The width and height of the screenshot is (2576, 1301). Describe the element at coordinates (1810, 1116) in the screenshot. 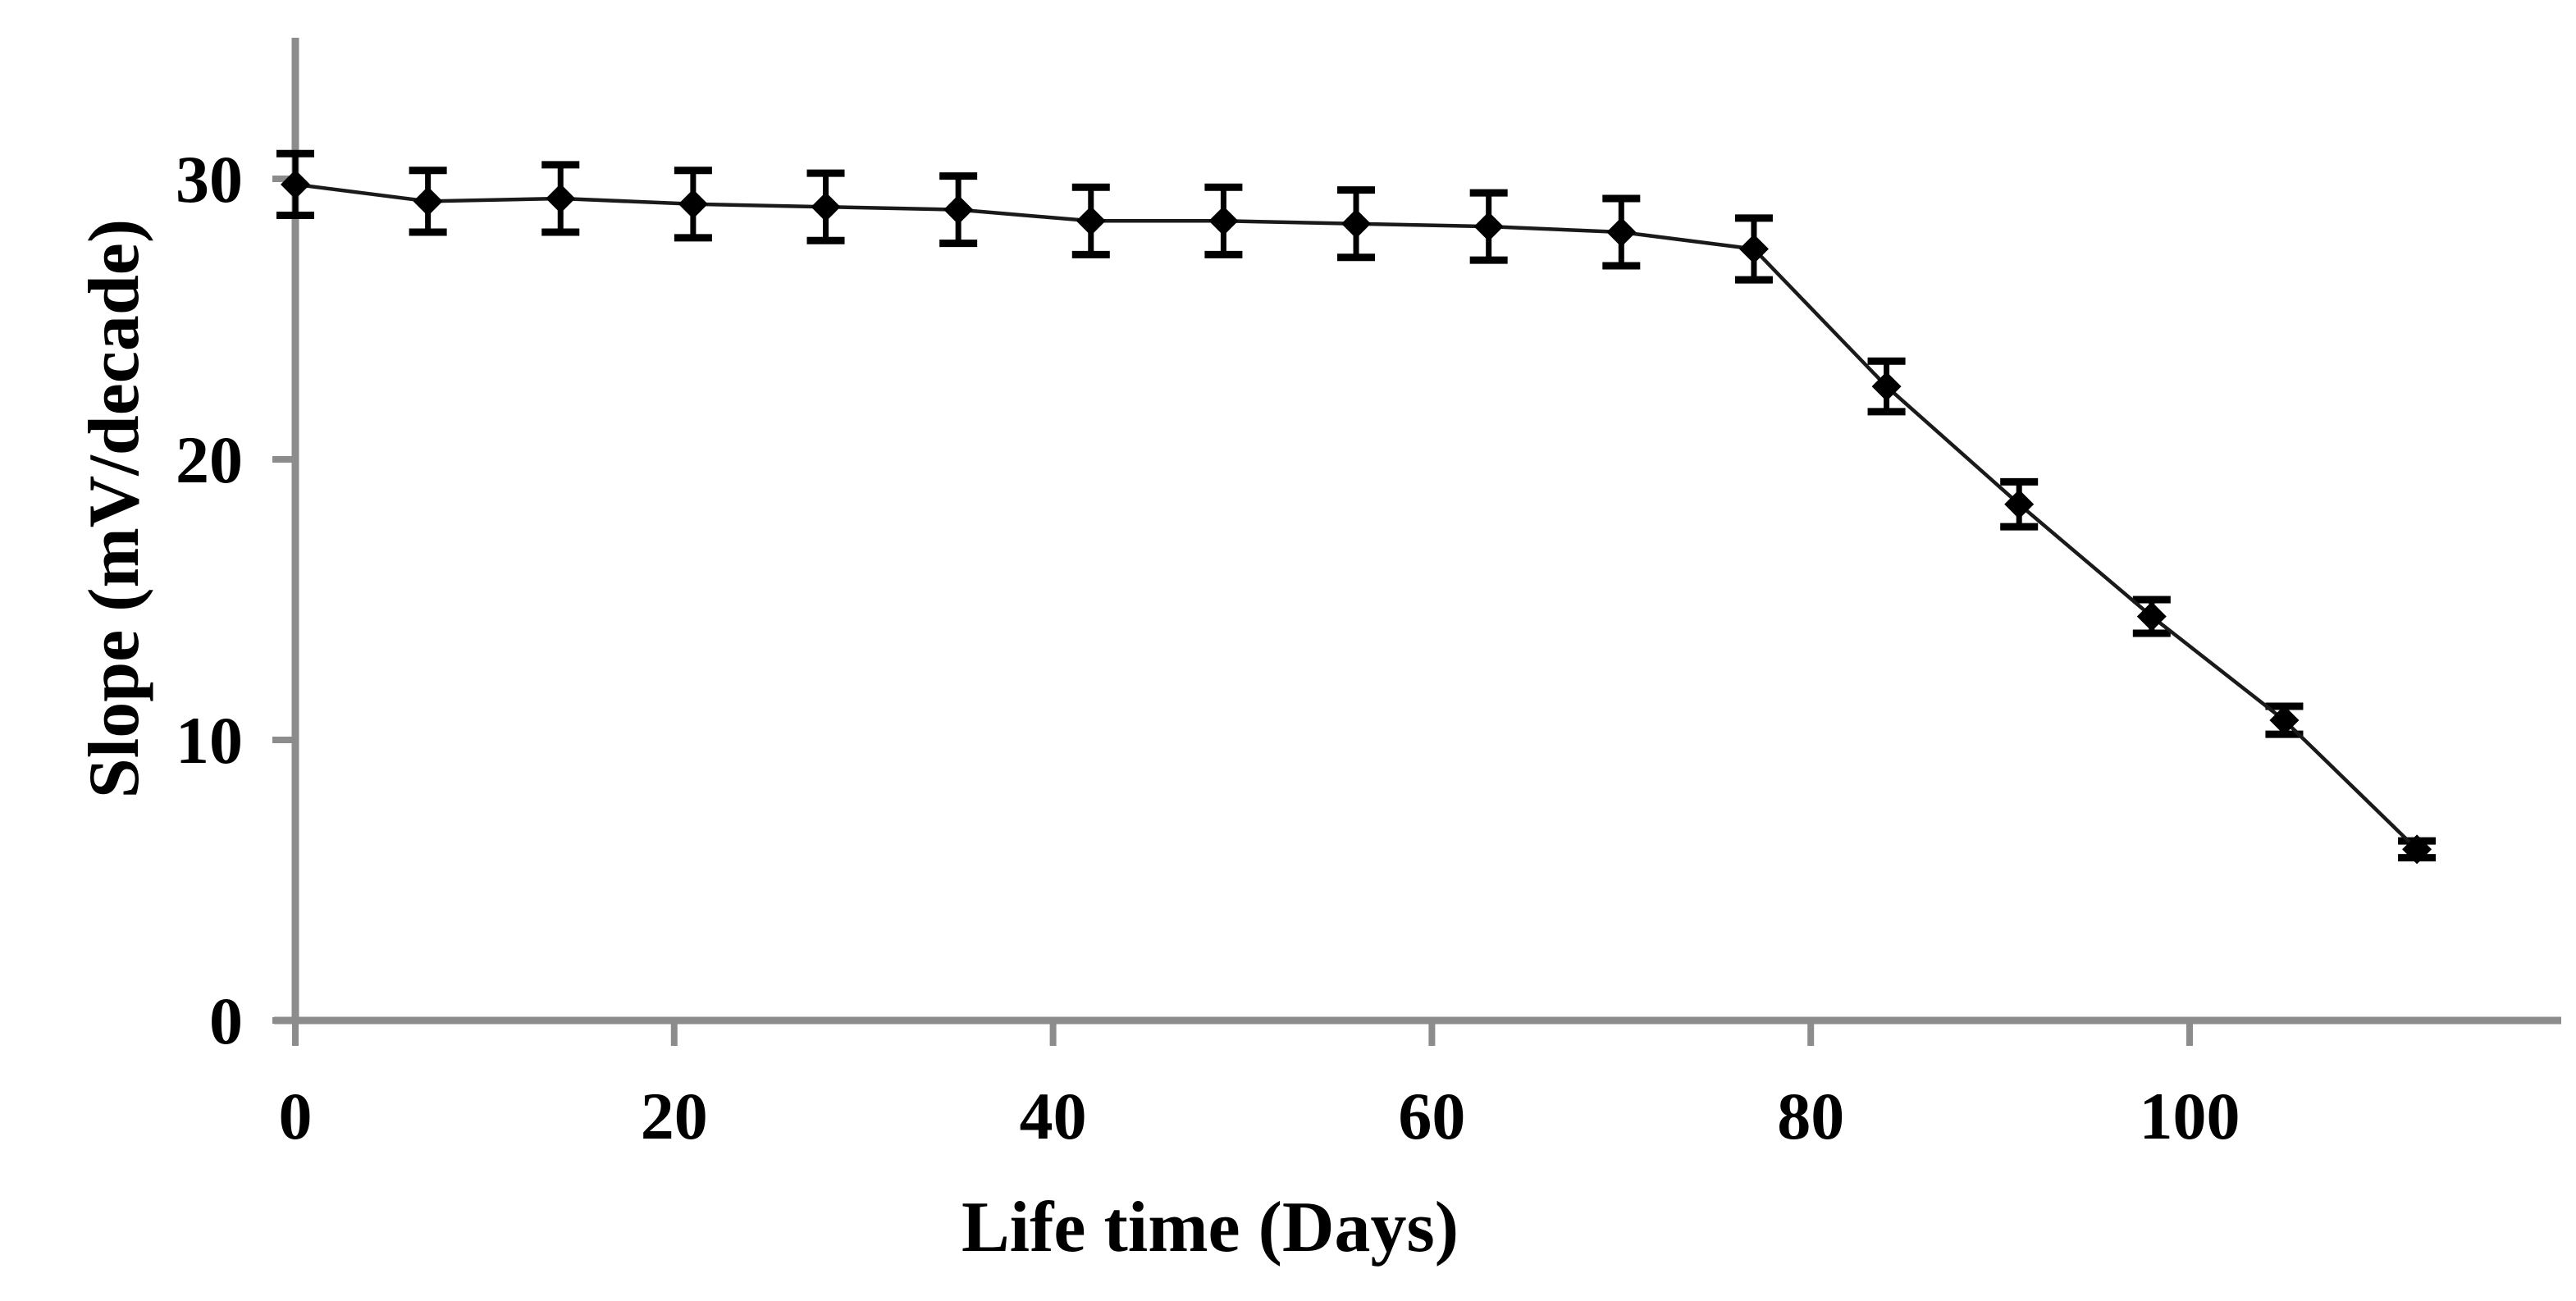

I see `x-axis-tick-label-80: 80` at that location.